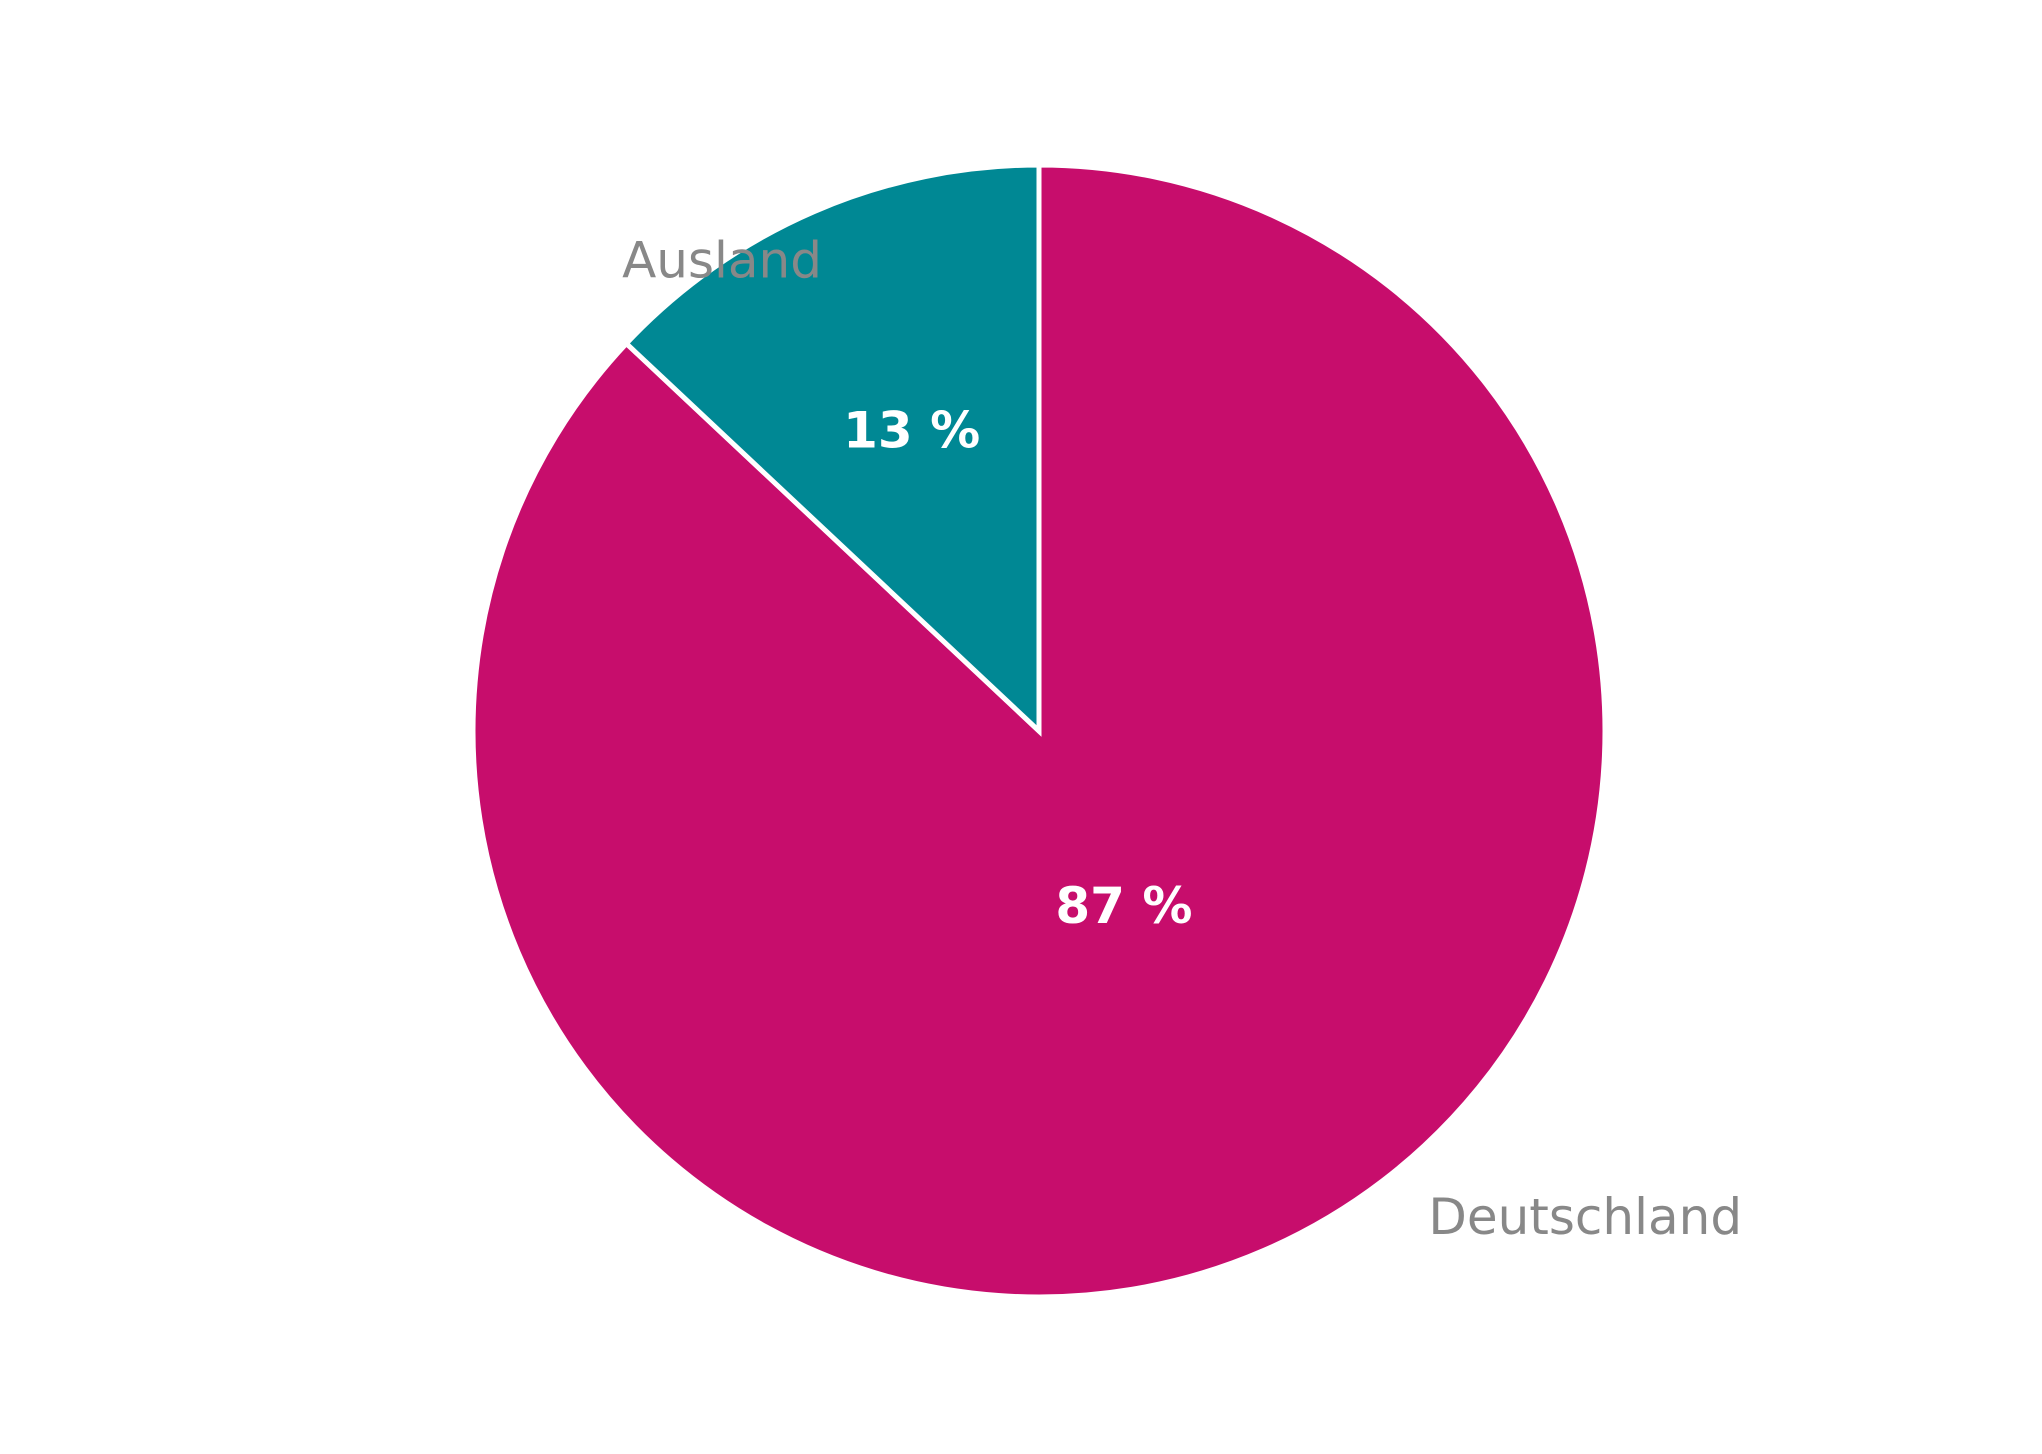 Image resolution: width=2042 pixels, height=1454 pixels. Describe the element at coordinates (1585, 1217) in the screenshot. I see `slice-category-label: Deutschland` at that location.